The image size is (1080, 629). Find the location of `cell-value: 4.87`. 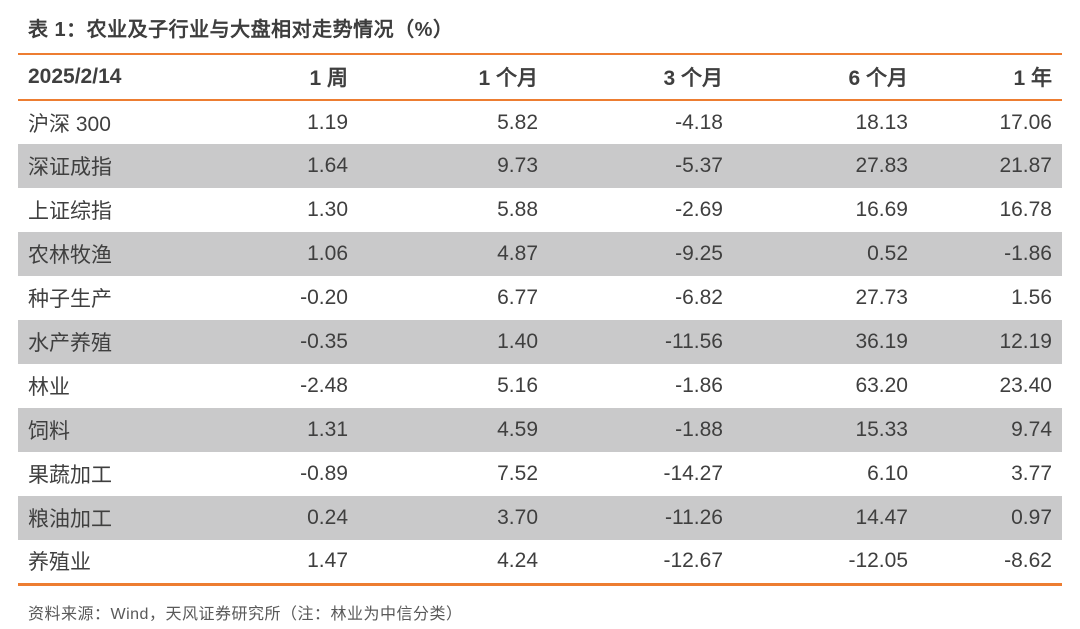

cell-value: 4.87 is located at coordinates (517, 253).